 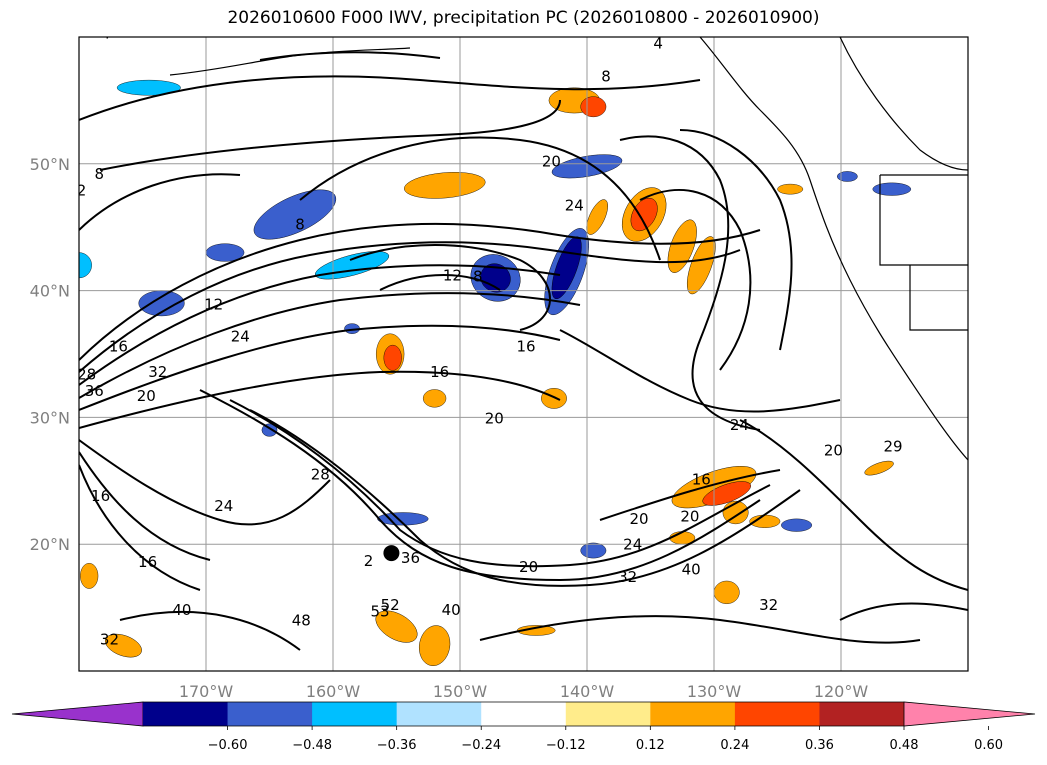 I want to click on contour-label: 36, so click(x=410, y=558).